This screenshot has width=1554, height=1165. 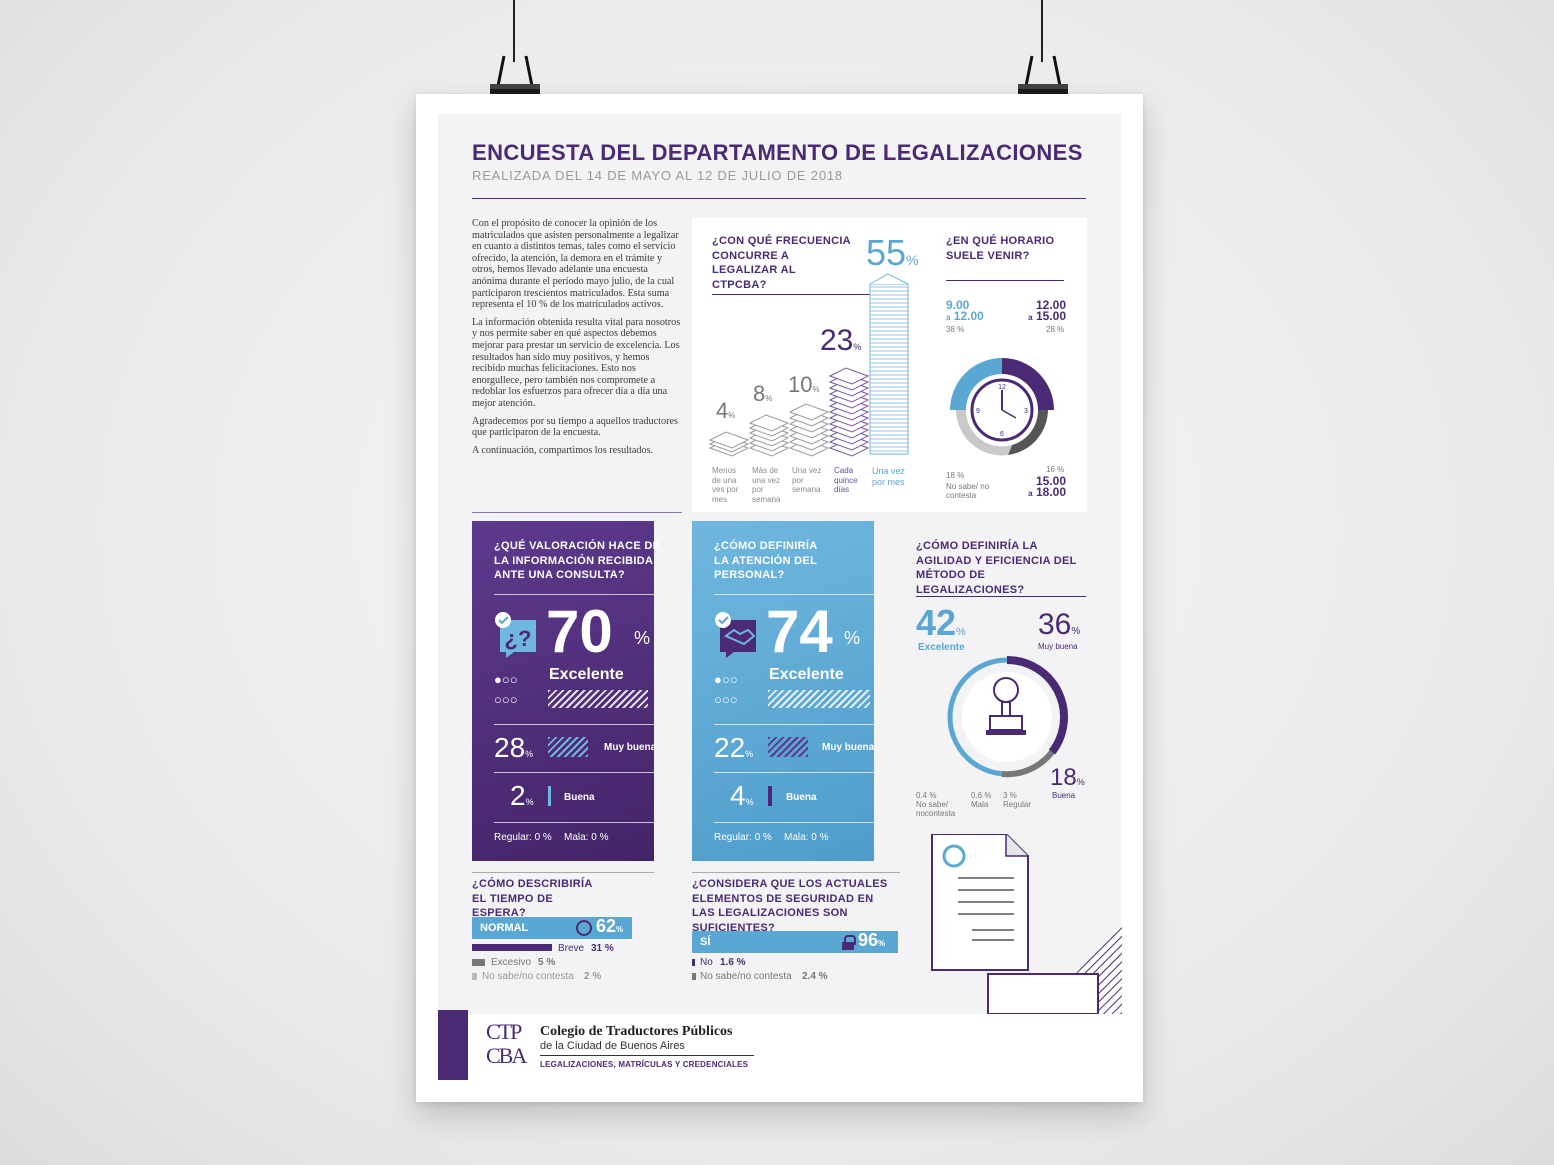 I want to click on wait-normal-label: NORMAL, so click(x=504, y=928).